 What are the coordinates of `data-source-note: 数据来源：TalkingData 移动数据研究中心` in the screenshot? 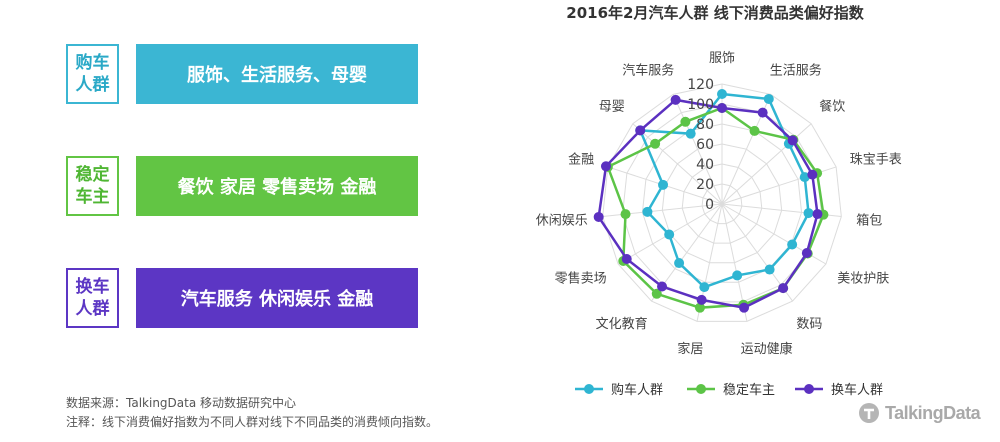 It's located at (181, 403).